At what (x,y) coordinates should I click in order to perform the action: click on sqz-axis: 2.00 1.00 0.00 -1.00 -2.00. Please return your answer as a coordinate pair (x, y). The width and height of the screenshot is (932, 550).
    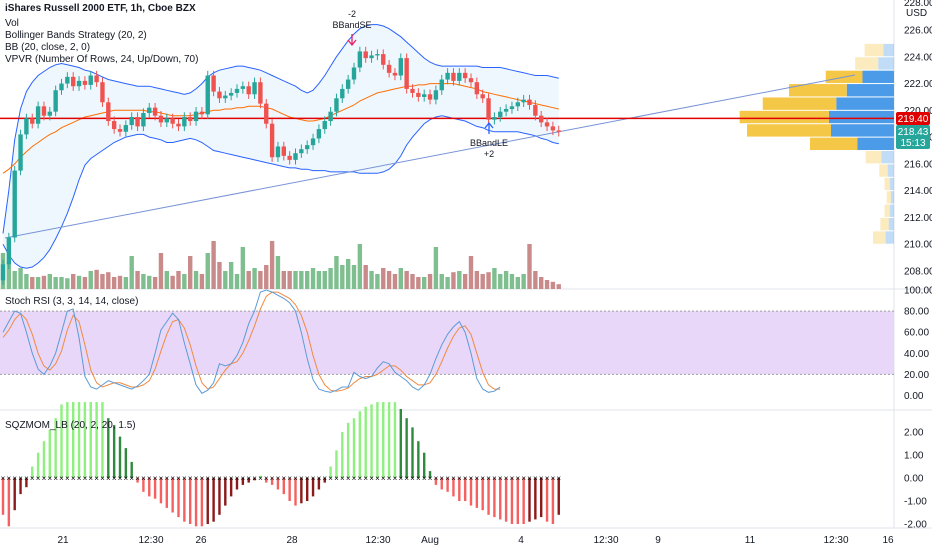
    Looking at the image, I should click on (915, 479).